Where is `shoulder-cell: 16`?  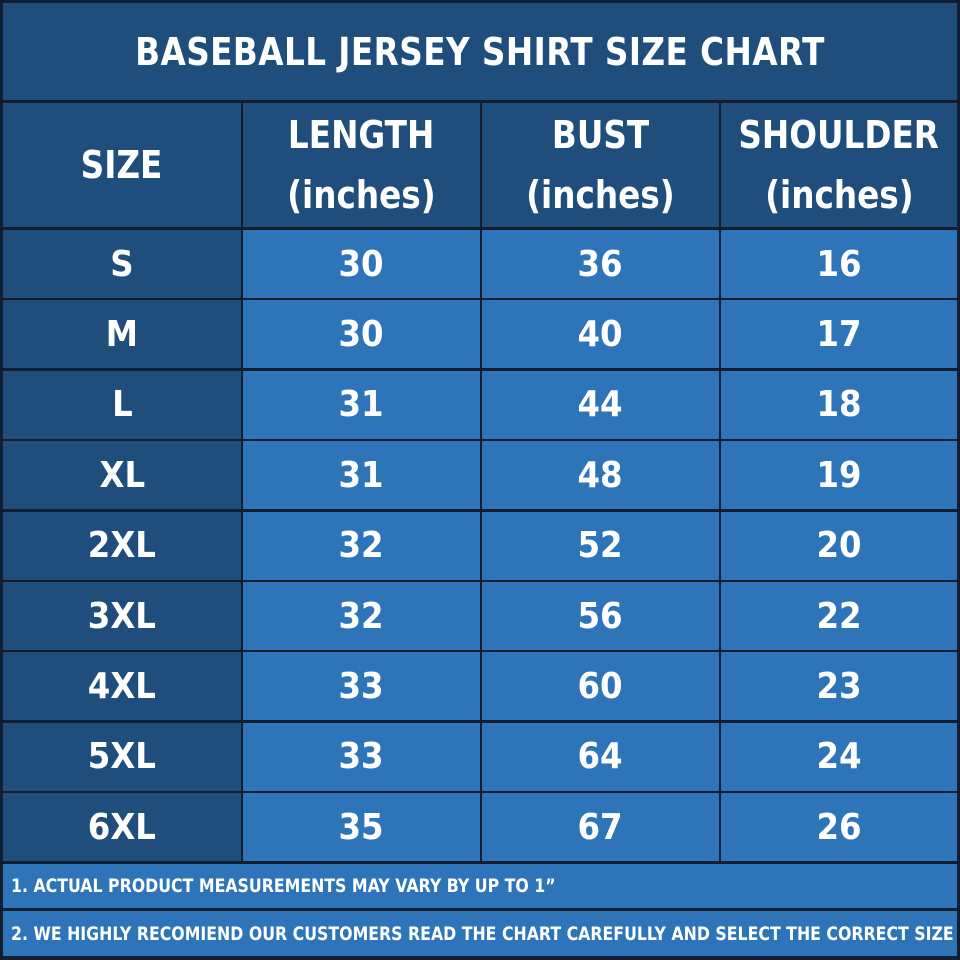 shoulder-cell: 16 is located at coordinates (839, 264).